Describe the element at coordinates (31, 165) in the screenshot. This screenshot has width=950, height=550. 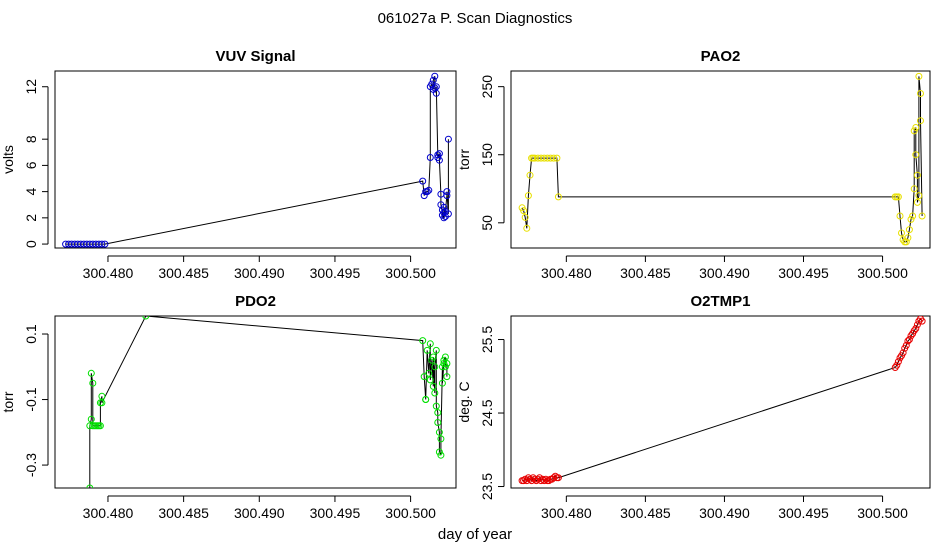
I see `y-tick-label: 6` at that location.